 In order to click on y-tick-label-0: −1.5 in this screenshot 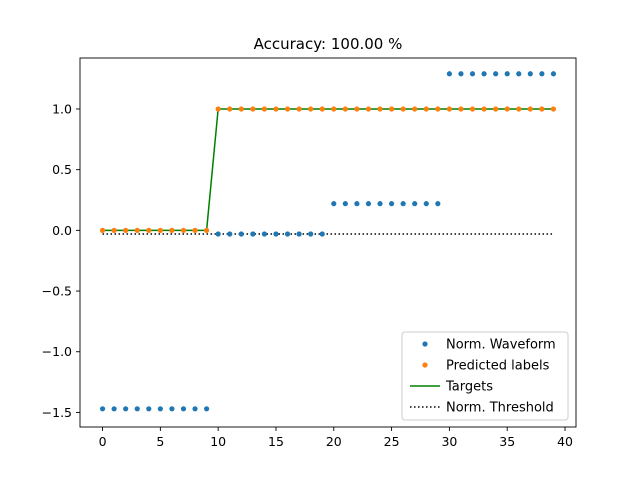, I will do `click(57, 412)`.